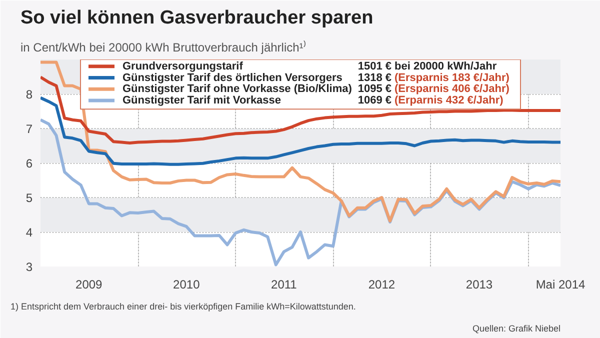 The height and width of the screenshot is (338, 600). Describe the element at coordinates (186, 285) in the screenshot. I see `x-tick-label: 2010` at that location.